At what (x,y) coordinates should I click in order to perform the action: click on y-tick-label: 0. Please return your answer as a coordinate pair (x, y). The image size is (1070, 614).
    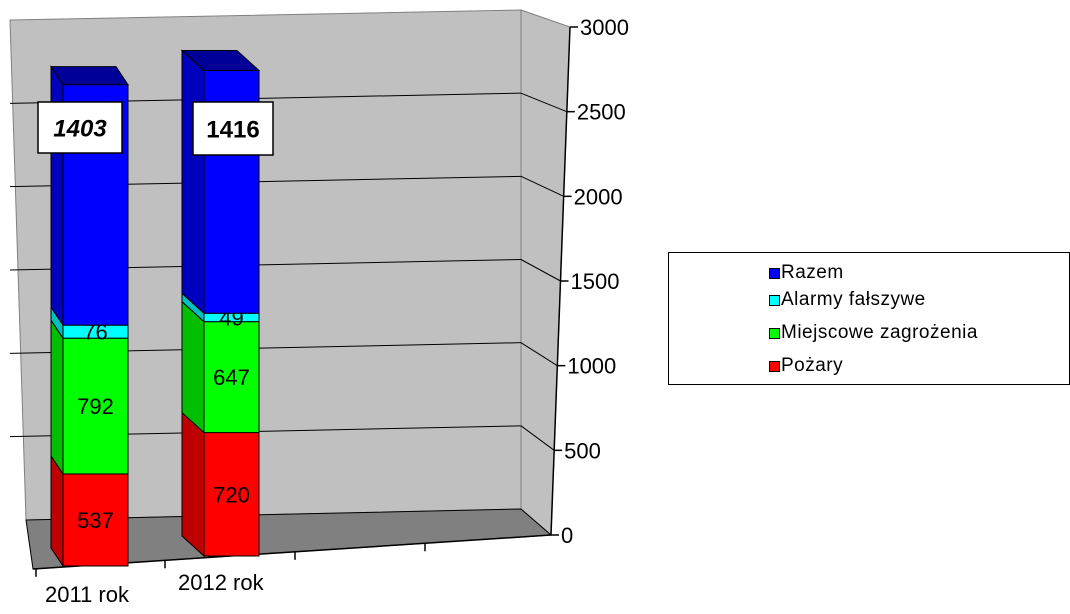
    Looking at the image, I should click on (567, 535).